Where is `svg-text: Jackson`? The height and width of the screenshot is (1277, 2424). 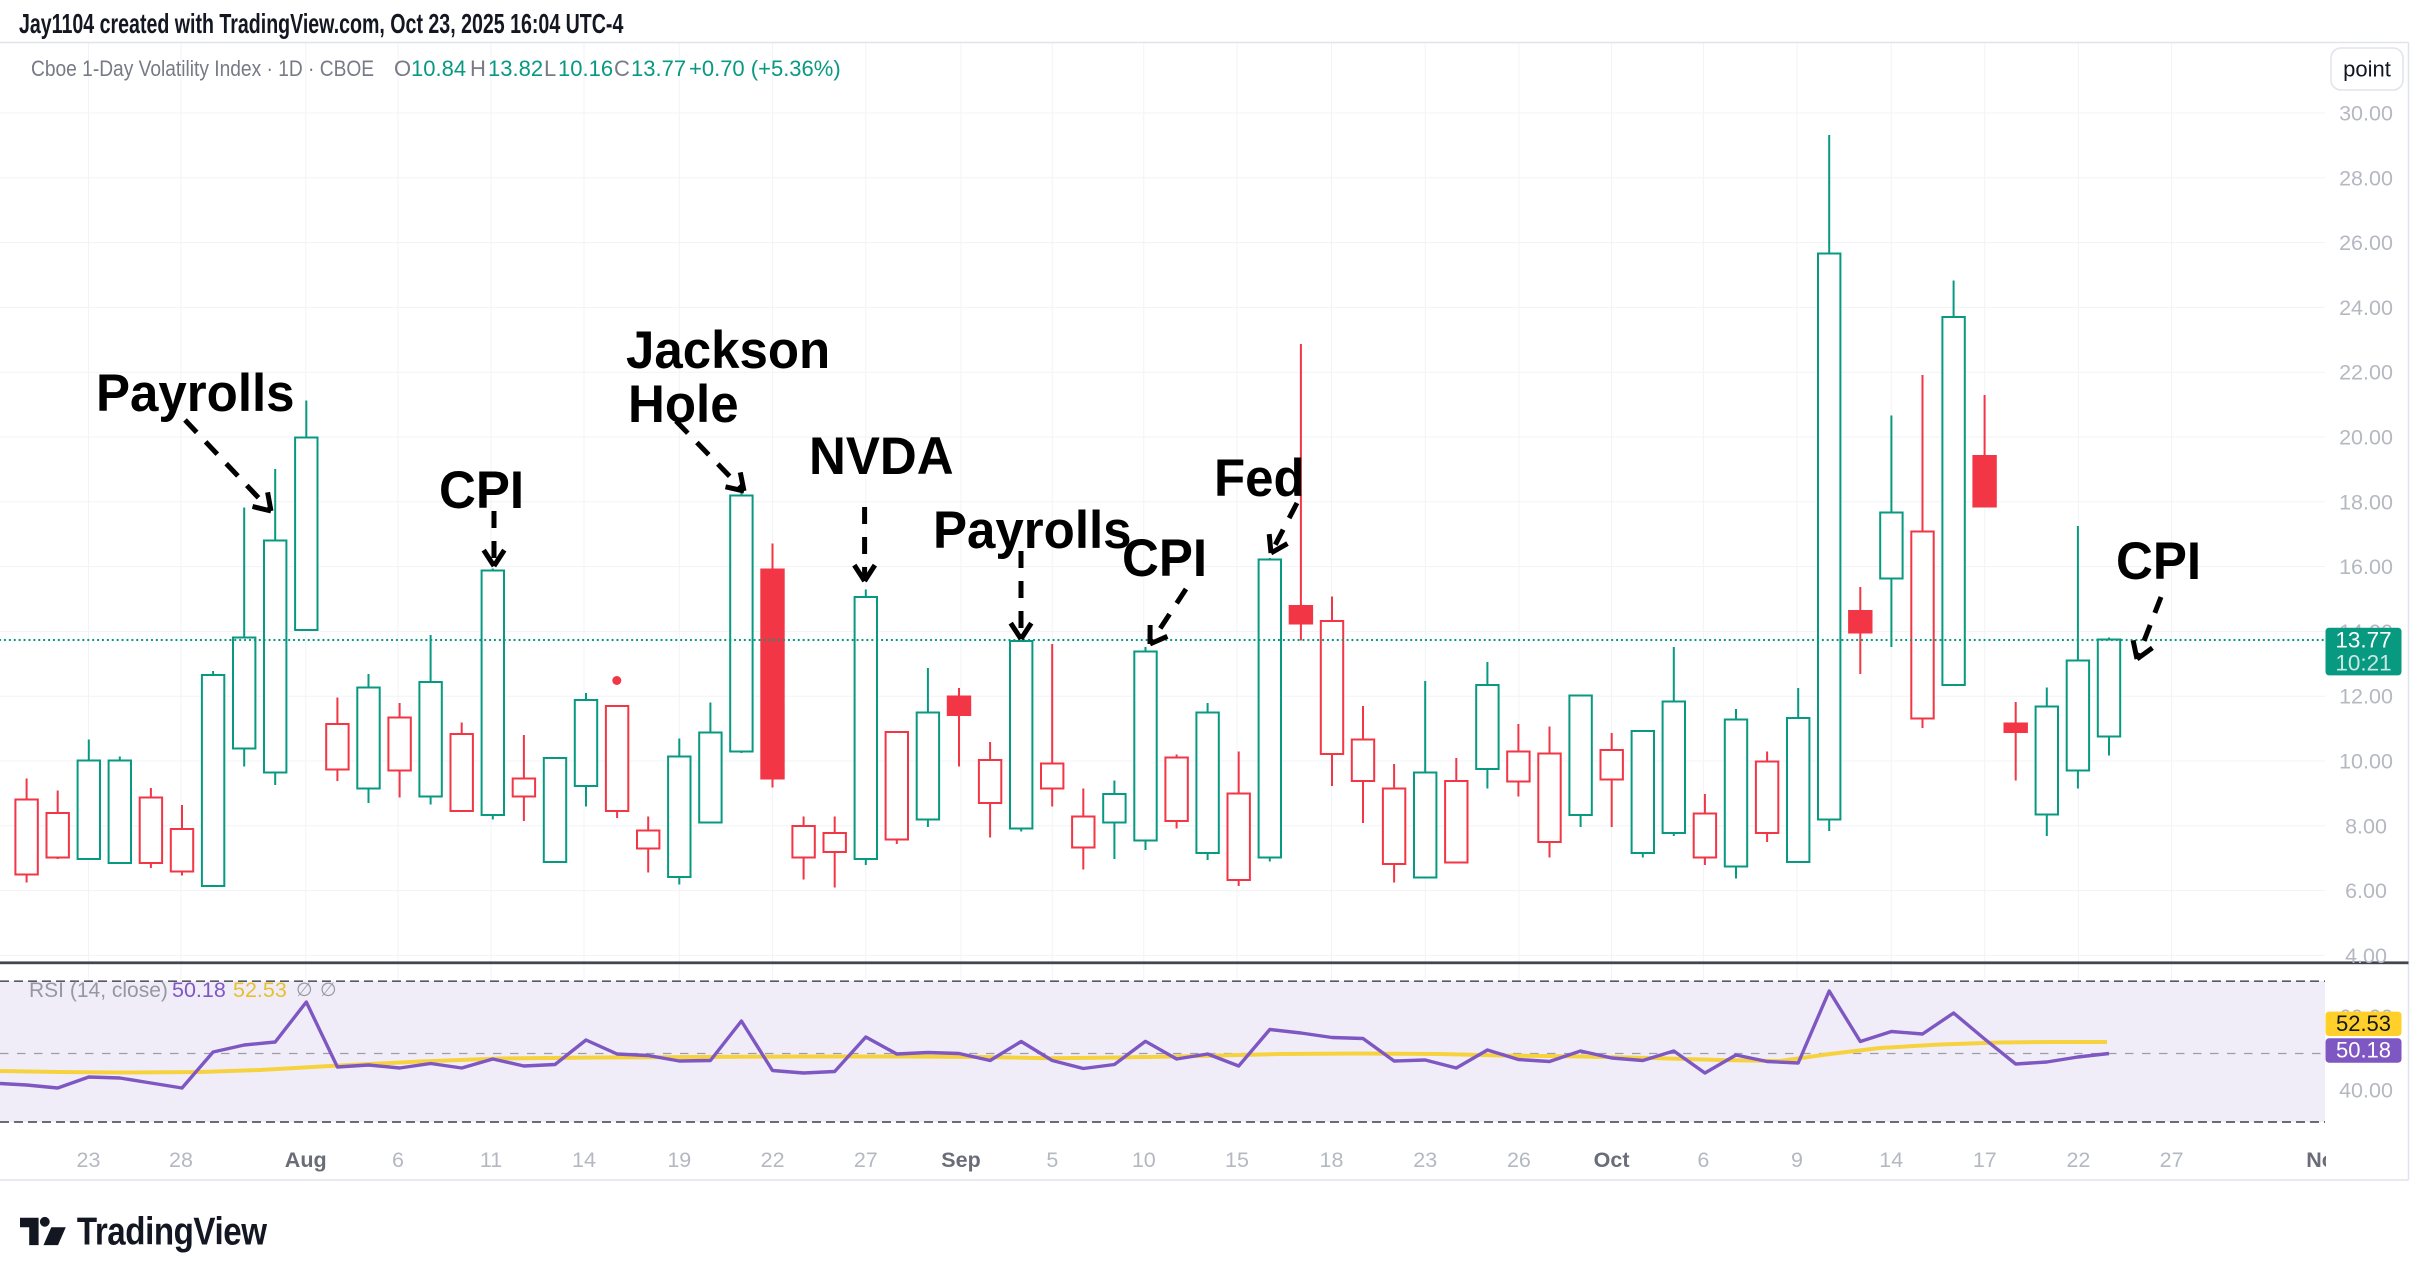 svg-text: Jackson is located at coordinates (728, 350).